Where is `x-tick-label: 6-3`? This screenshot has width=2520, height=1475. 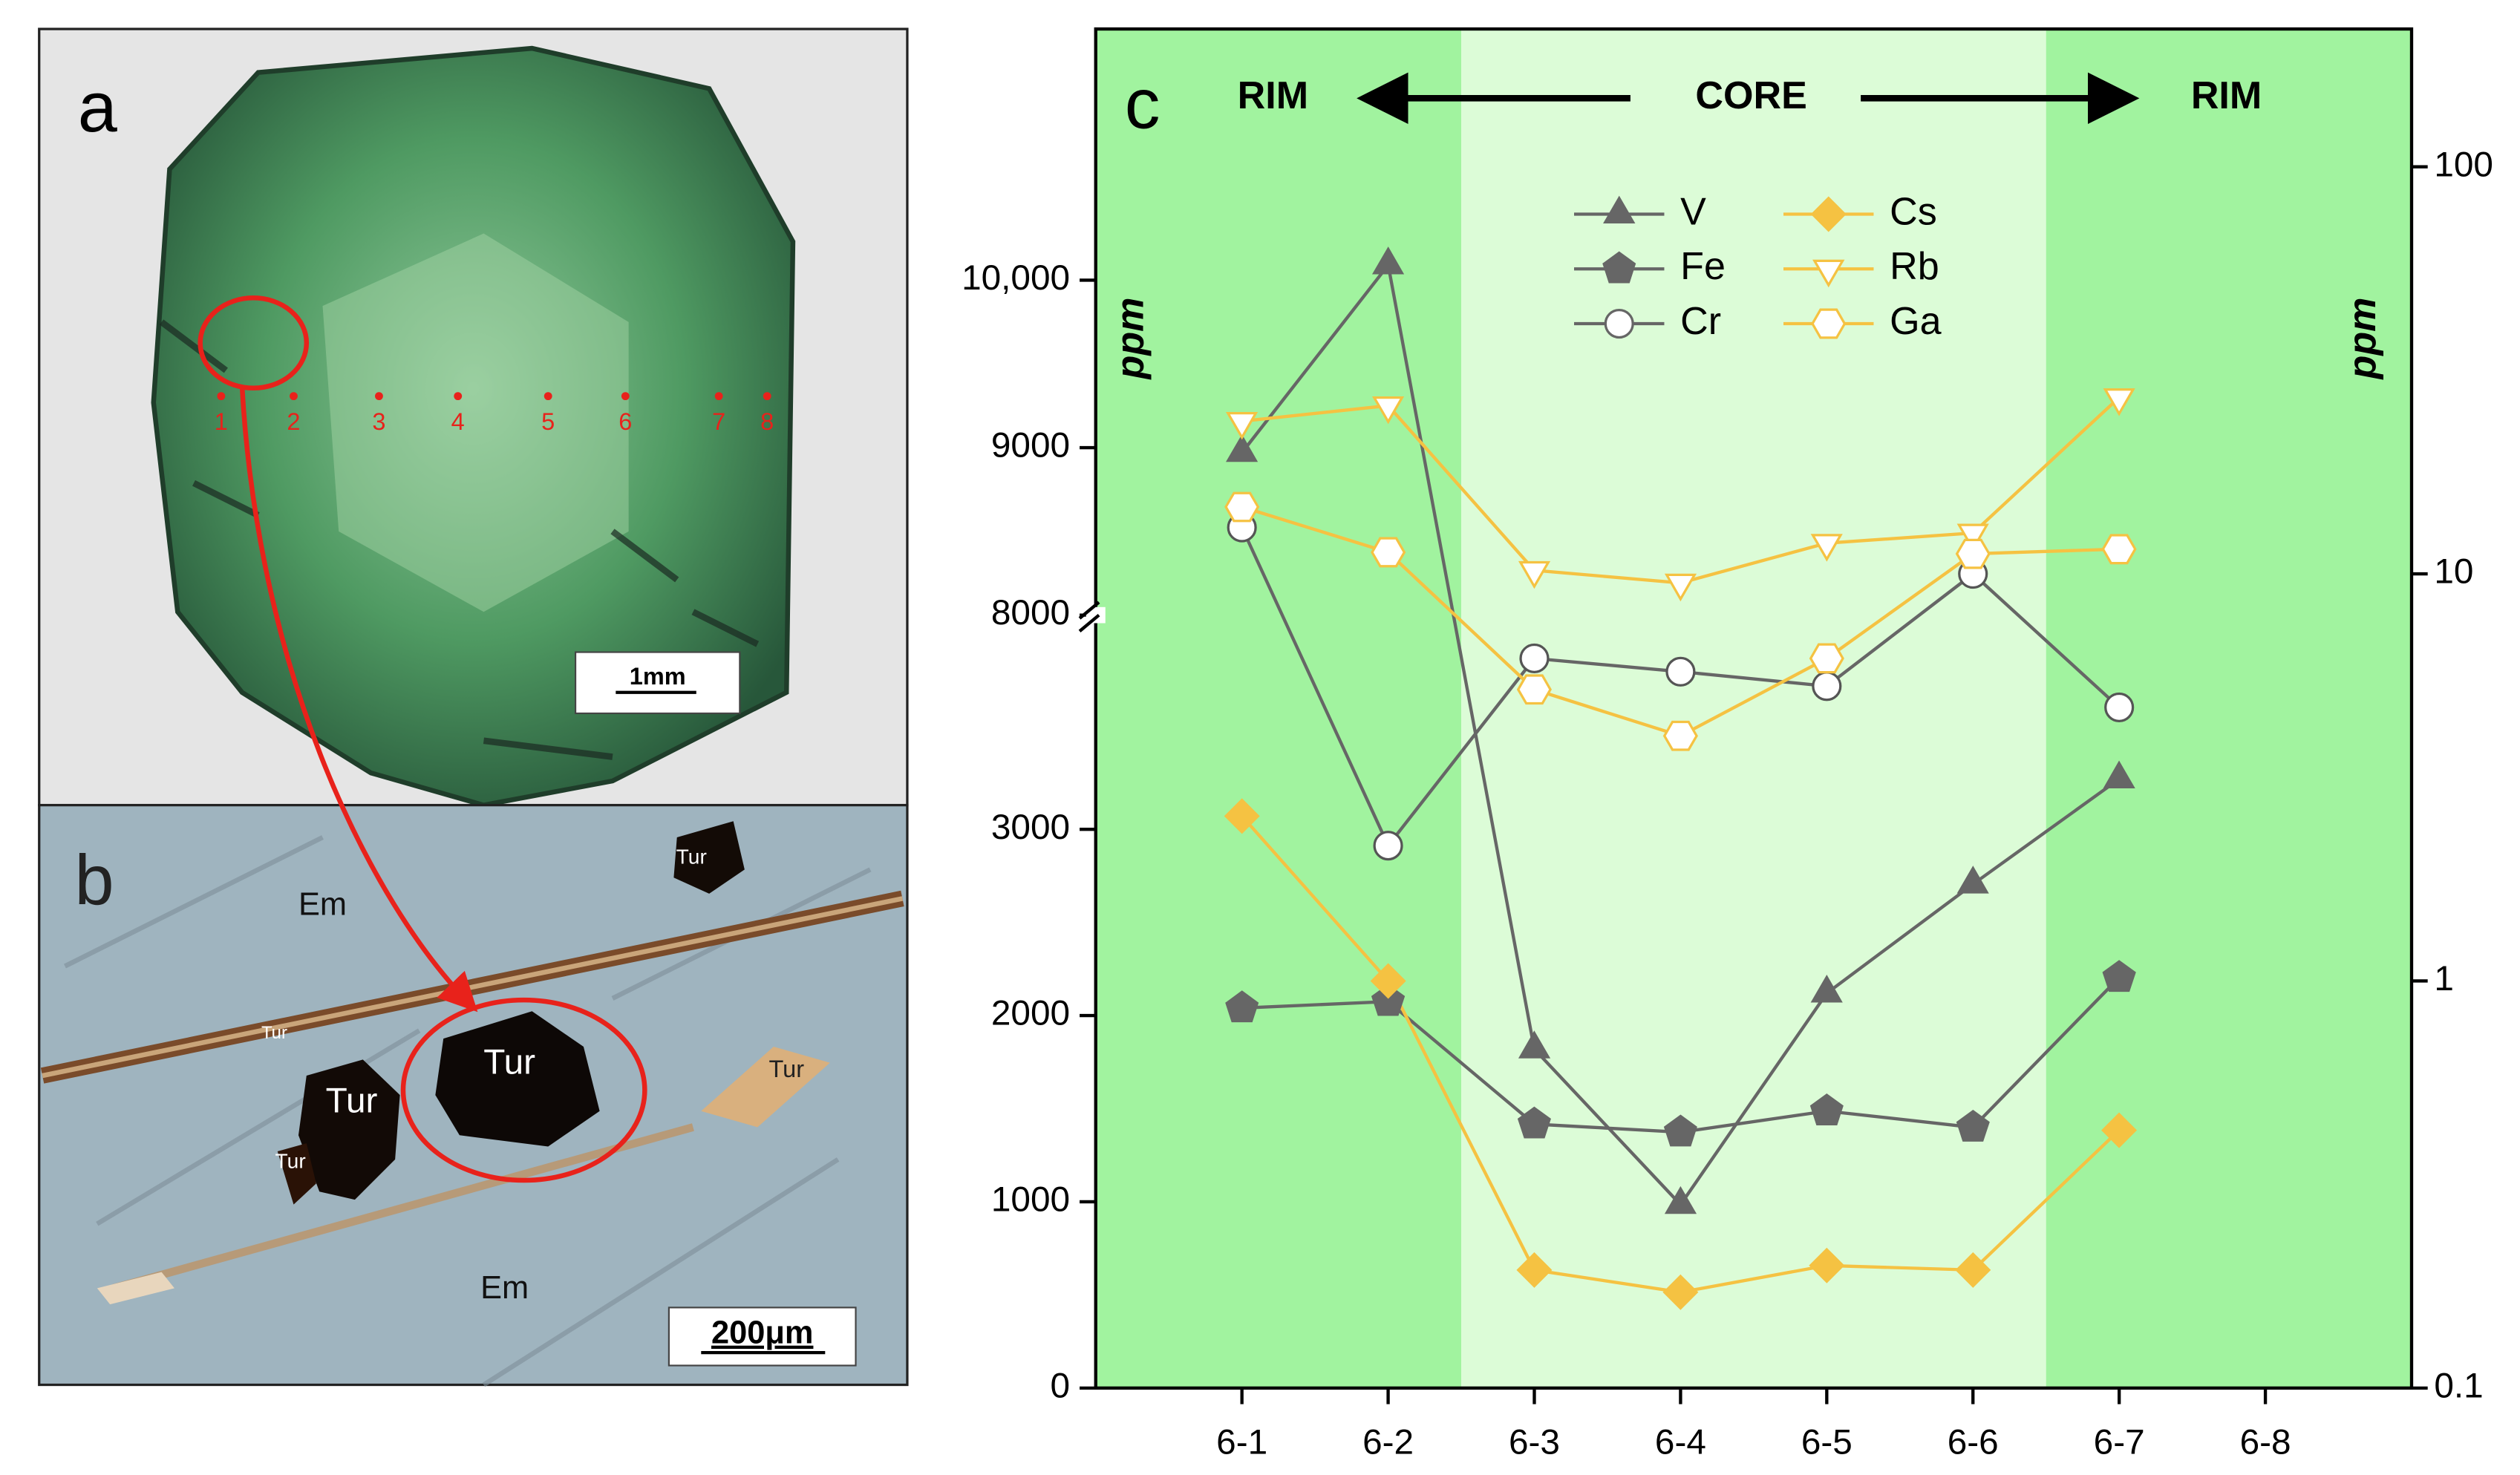 x-tick-label: 6-3 is located at coordinates (1535, 1442).